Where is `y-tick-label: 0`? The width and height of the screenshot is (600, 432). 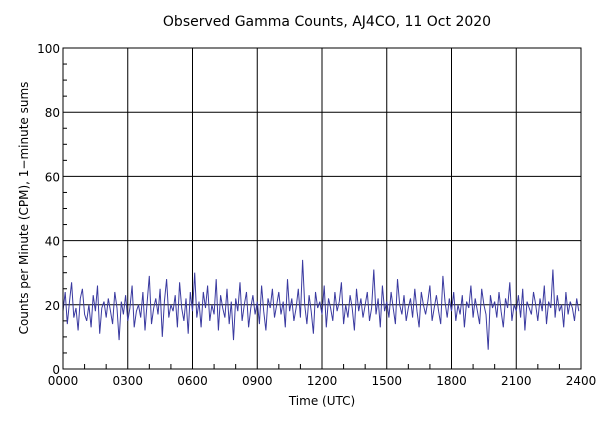
y-tick-label: 0 is located at coordinates (56, 370).